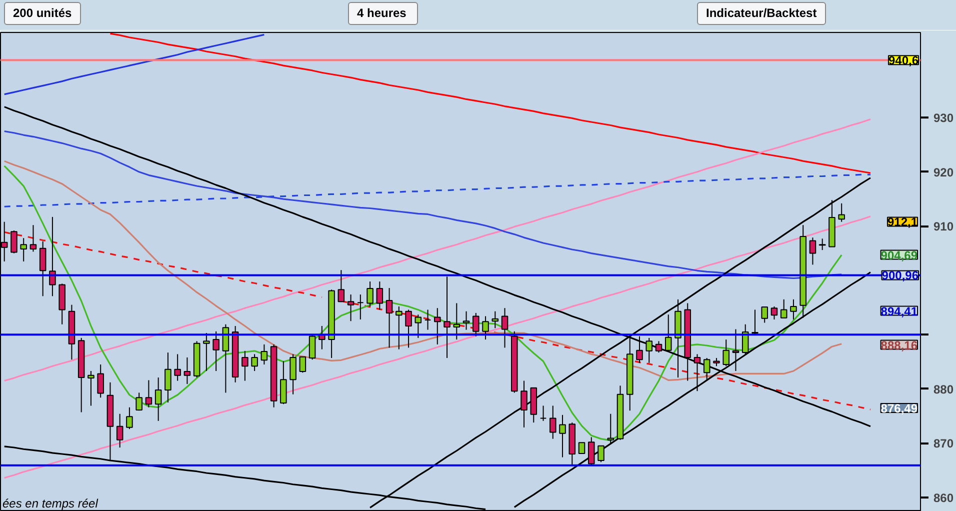 Image resolution: width=956 pixels, height=511 pixels. What do you see at coordinates (42, 14) in the screenshot?
I see `text: 200 unités` at bounding box center [42, 14].